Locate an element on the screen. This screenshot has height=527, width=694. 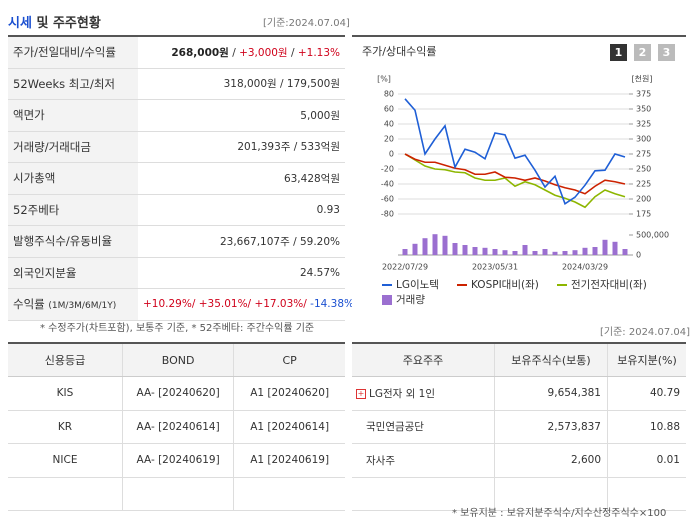
tab-button-label: 2 is located at coordinates (643, 52).